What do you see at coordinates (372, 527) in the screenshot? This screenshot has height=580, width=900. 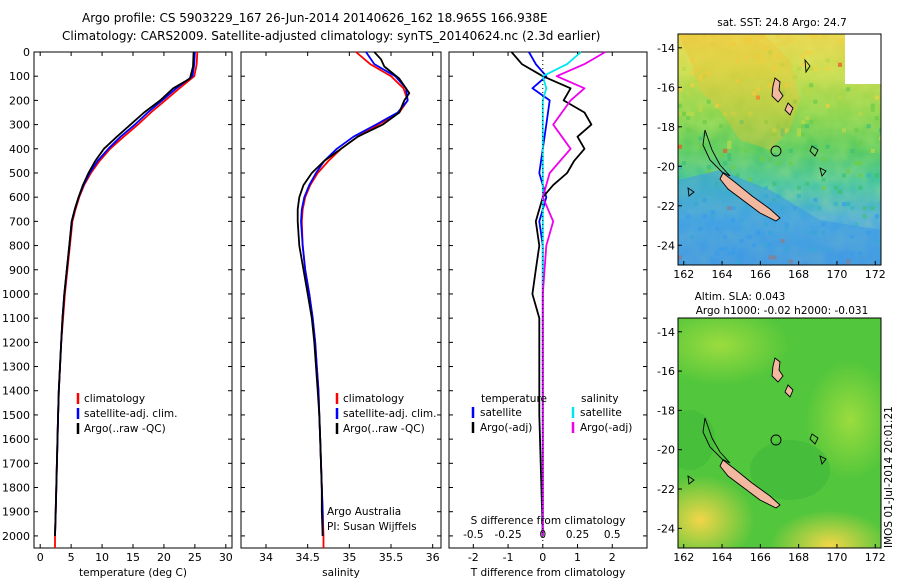 I see `credit-pi: PI: Susan Wijffels` at bounding box center [372, 527].